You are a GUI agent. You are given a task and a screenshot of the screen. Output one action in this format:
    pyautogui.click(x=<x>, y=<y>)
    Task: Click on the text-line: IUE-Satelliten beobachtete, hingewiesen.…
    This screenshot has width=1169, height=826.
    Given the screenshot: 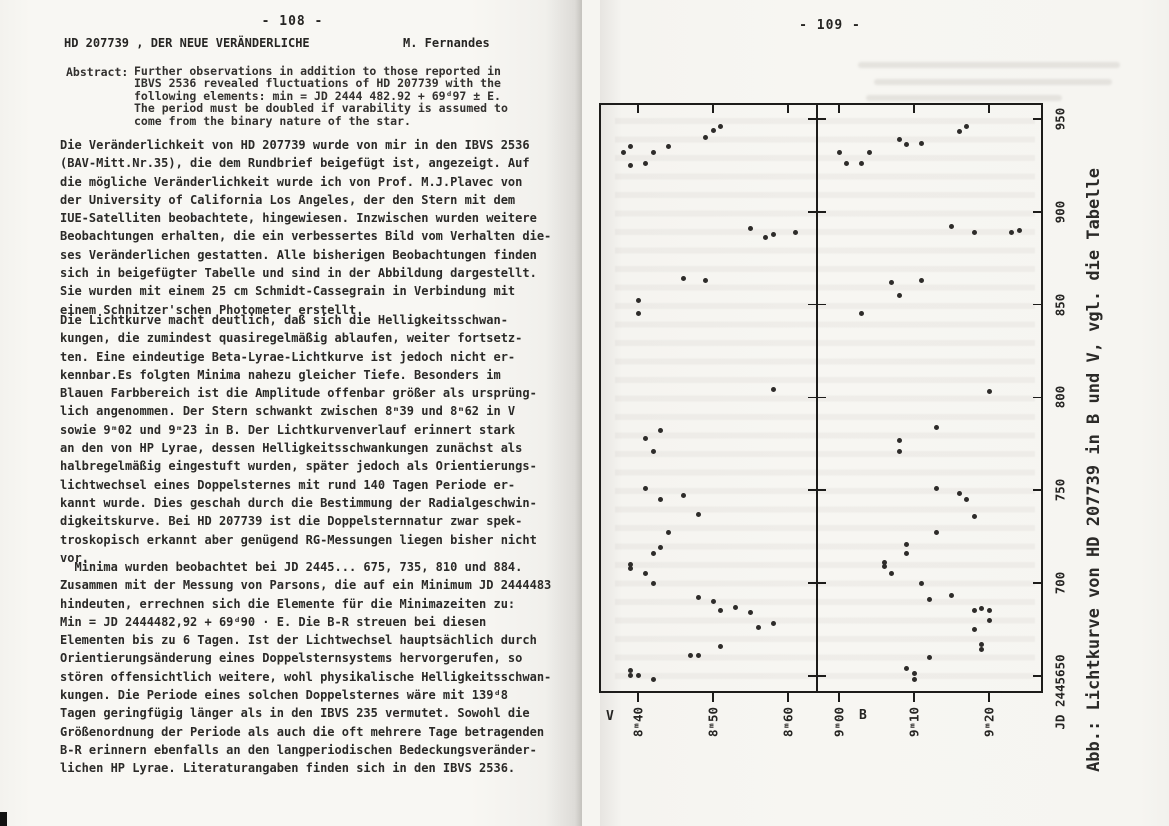 What is the action you would take?
    pyautogui.click(x=298, y=218)
    